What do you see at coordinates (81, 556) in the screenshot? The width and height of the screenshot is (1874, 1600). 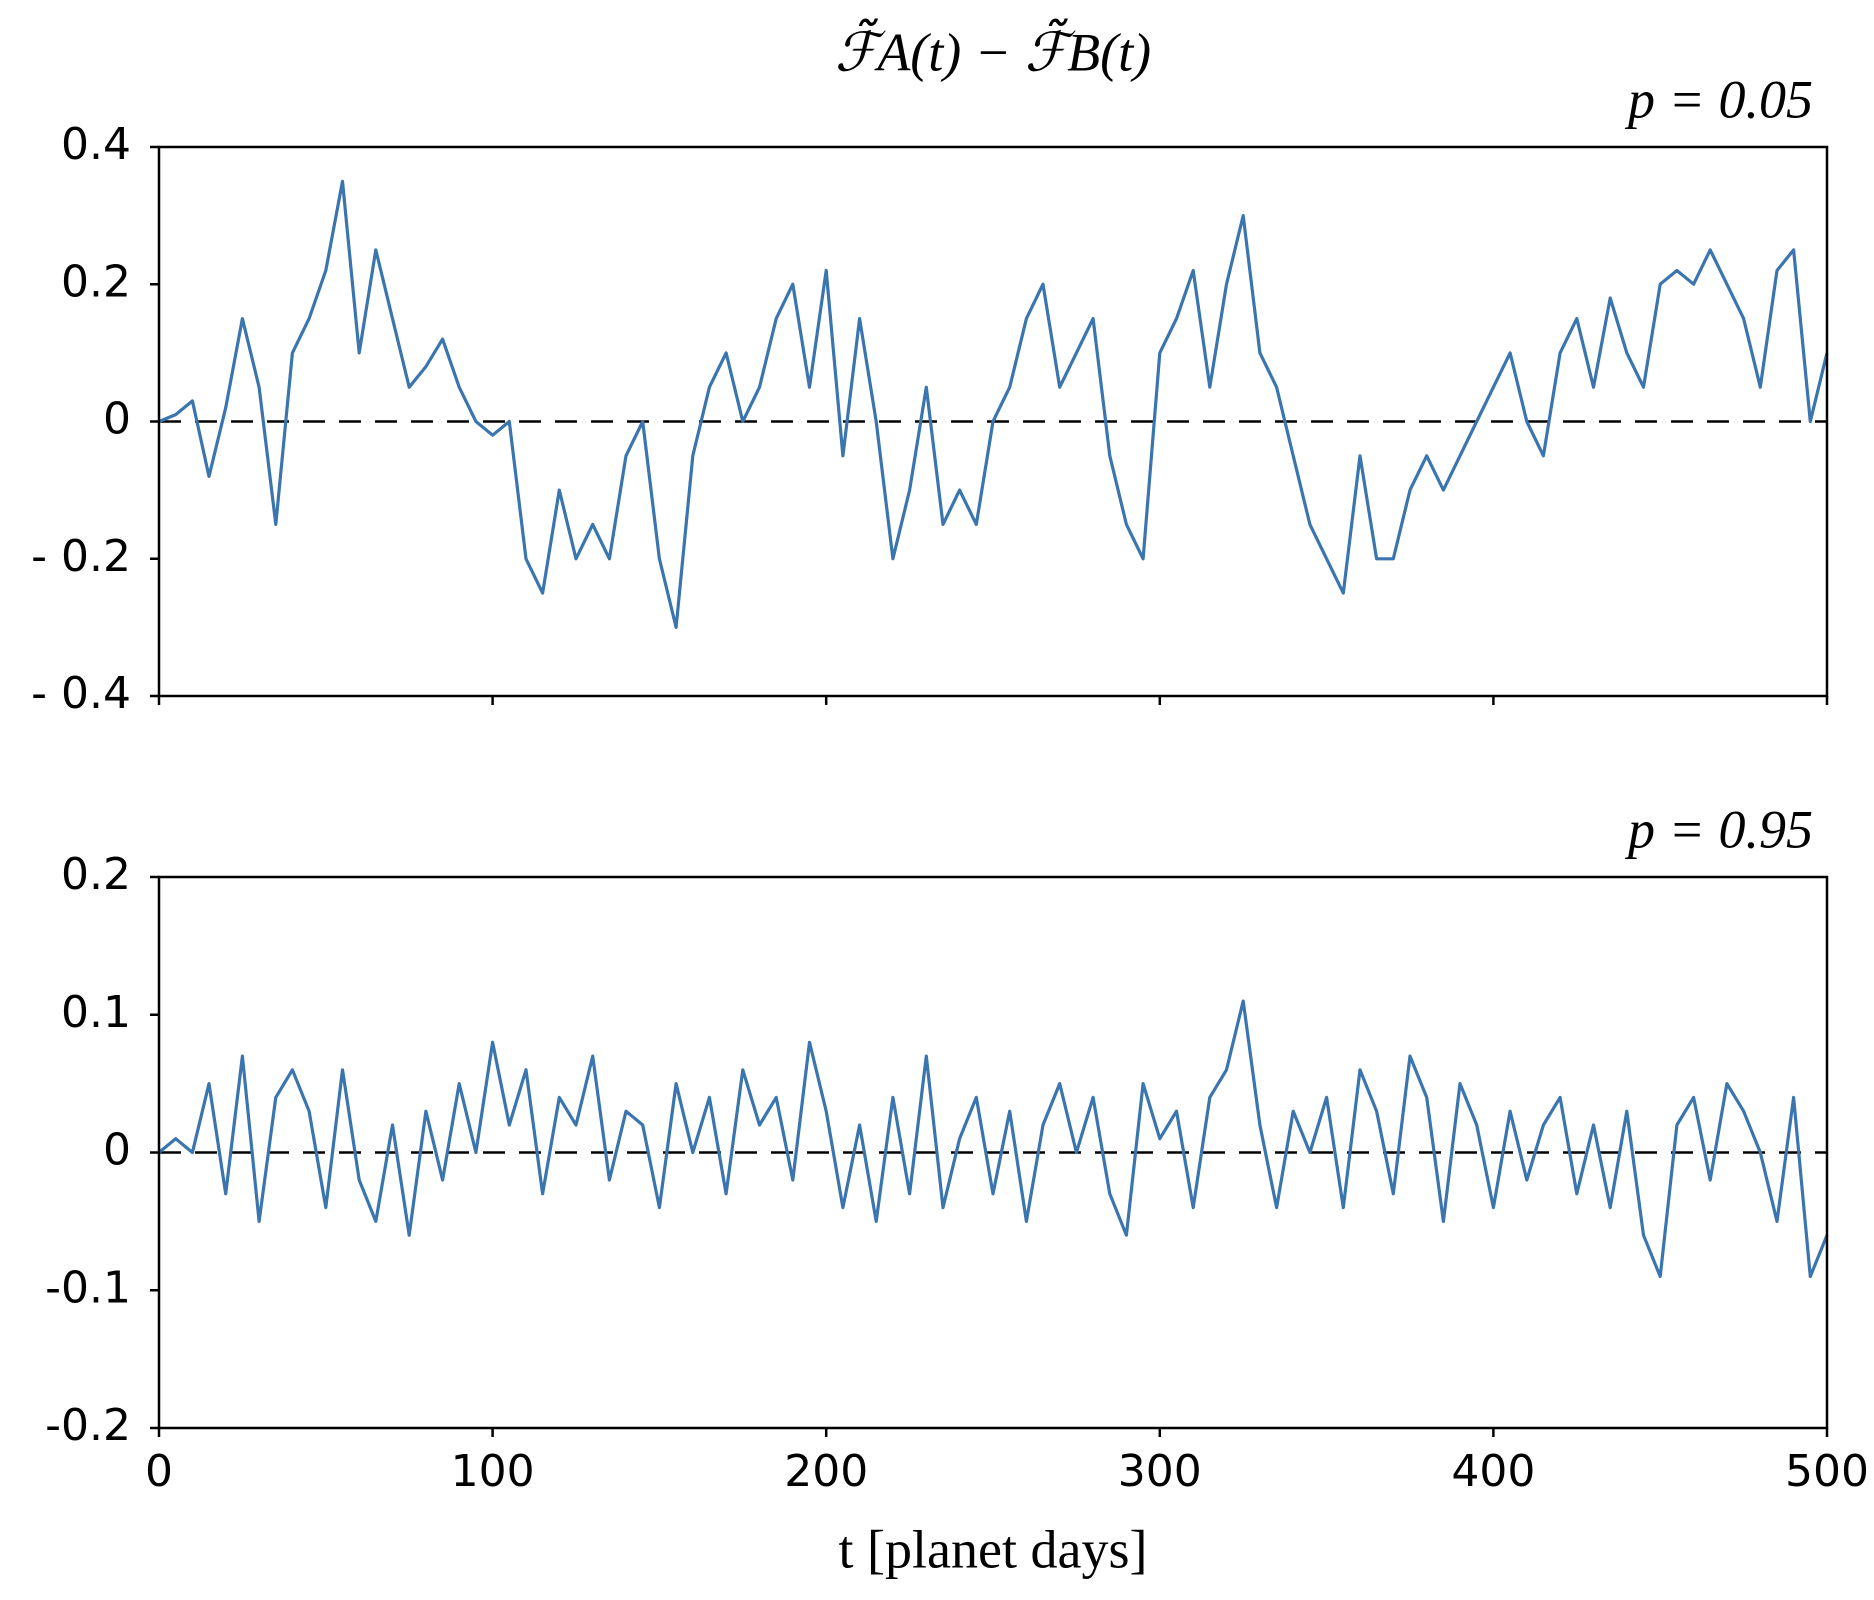 I see `y-tick-label: - 0.2` at bounding box center [81, 556].